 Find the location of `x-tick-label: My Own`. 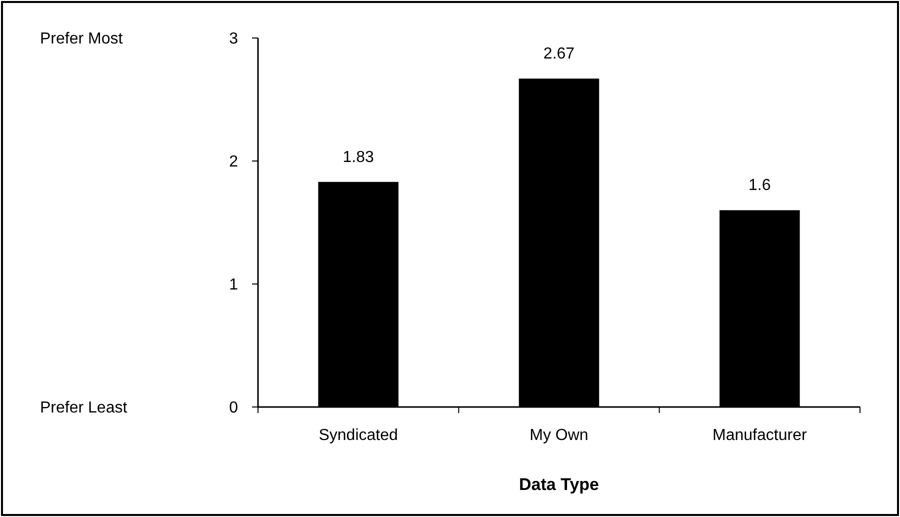

x-tick-label: My Own is located at coordinates (559, 435).